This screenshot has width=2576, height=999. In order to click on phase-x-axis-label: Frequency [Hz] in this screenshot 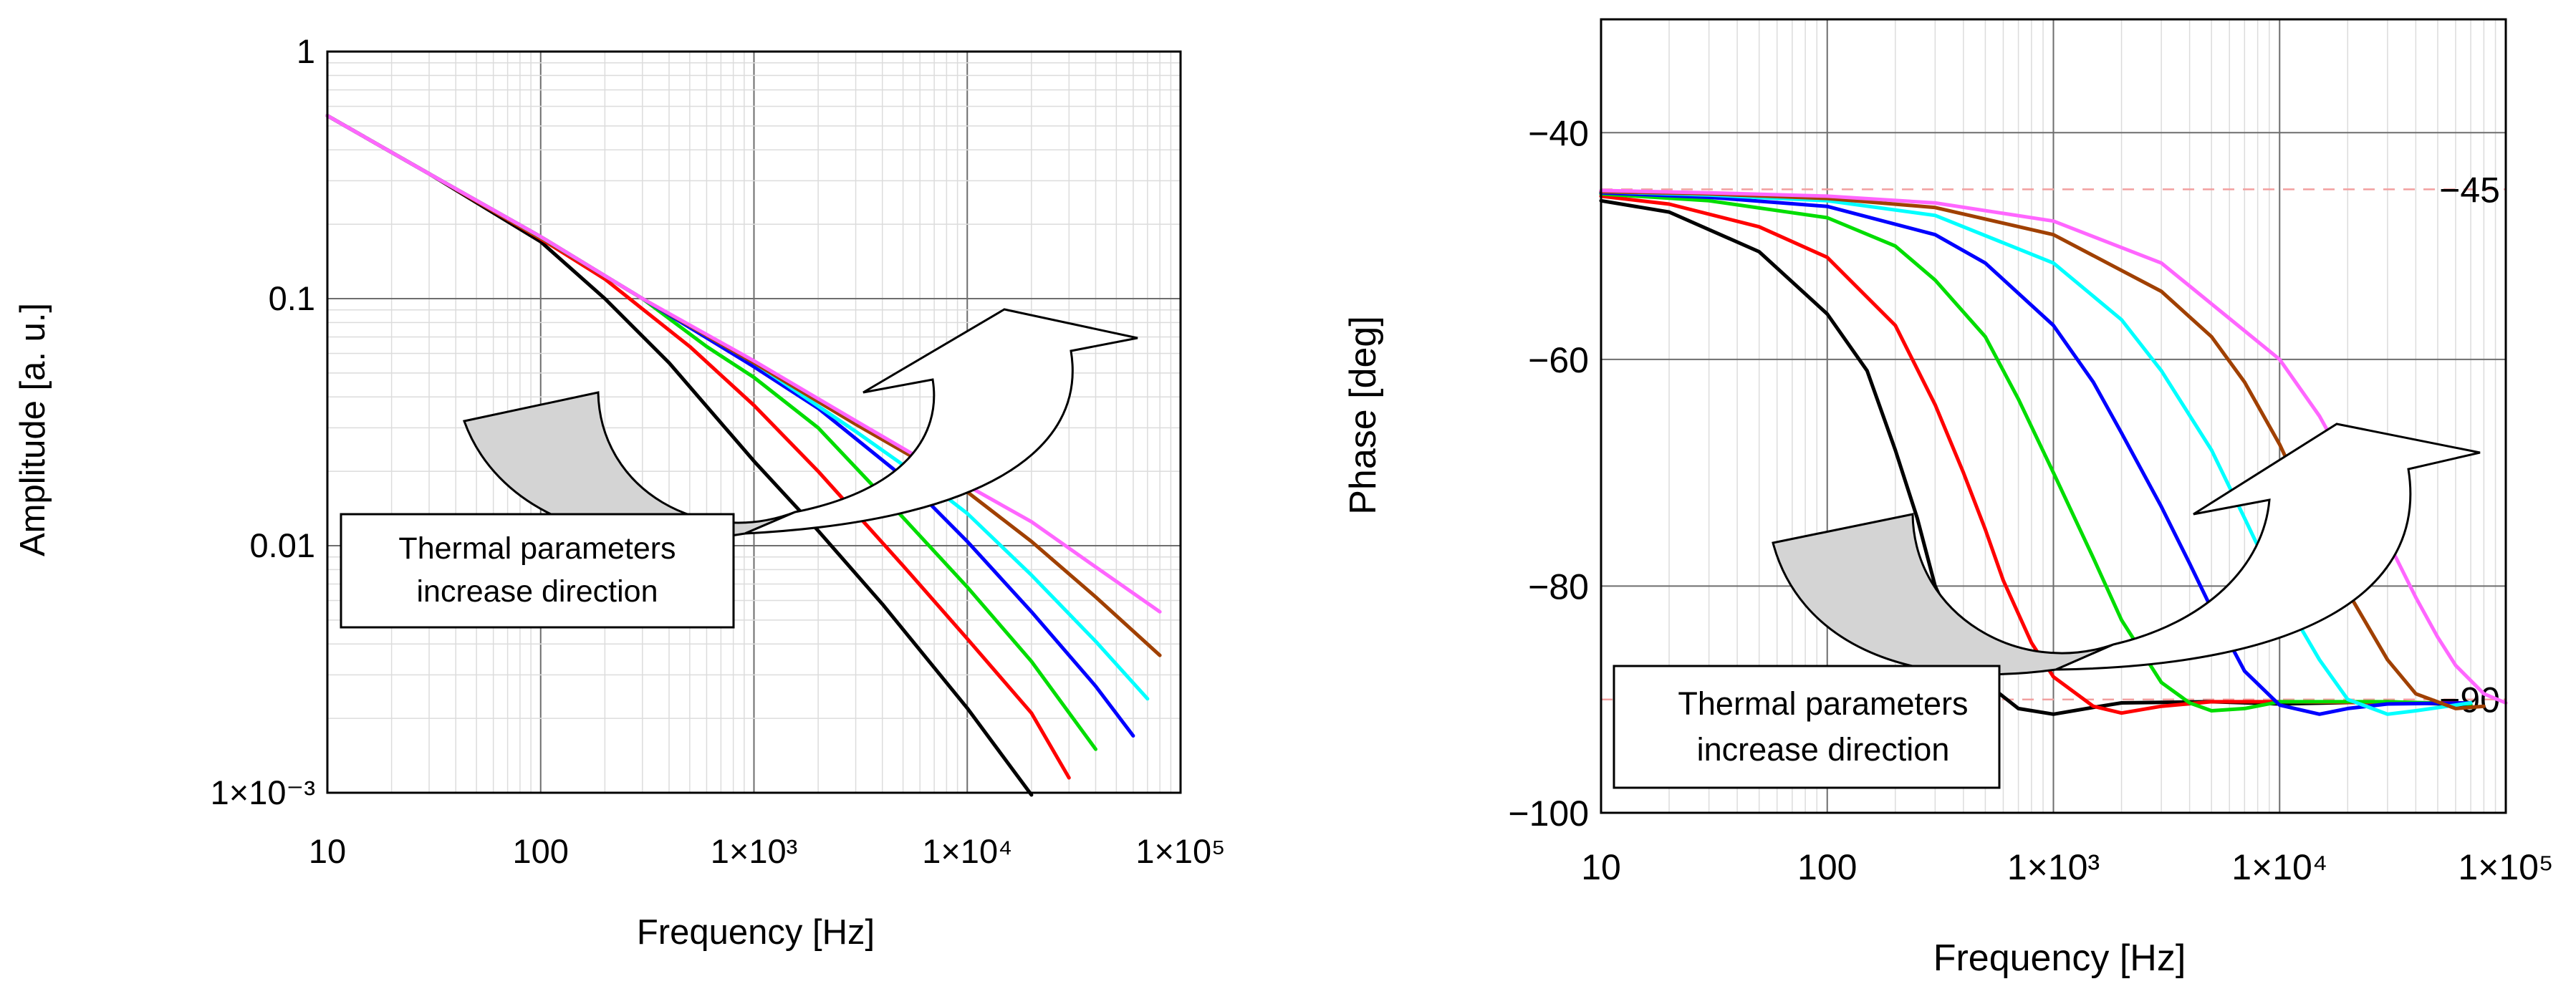, I will do `click(2060, 958)`.